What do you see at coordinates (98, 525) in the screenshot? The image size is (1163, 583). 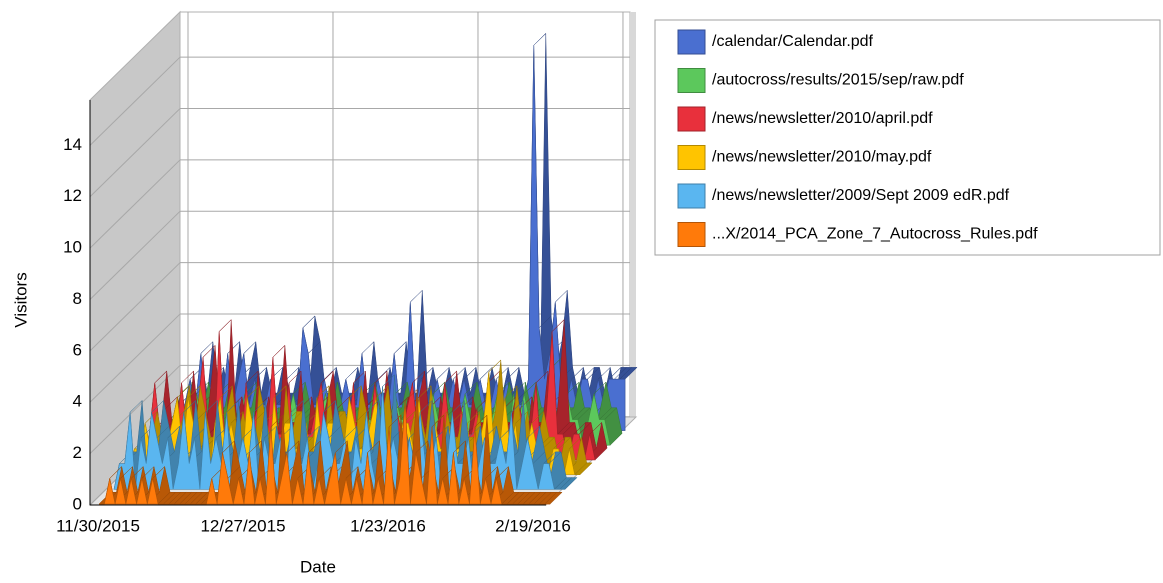 I see `x-tick-label: 11/30/2015` at bounding box center [98, 525].